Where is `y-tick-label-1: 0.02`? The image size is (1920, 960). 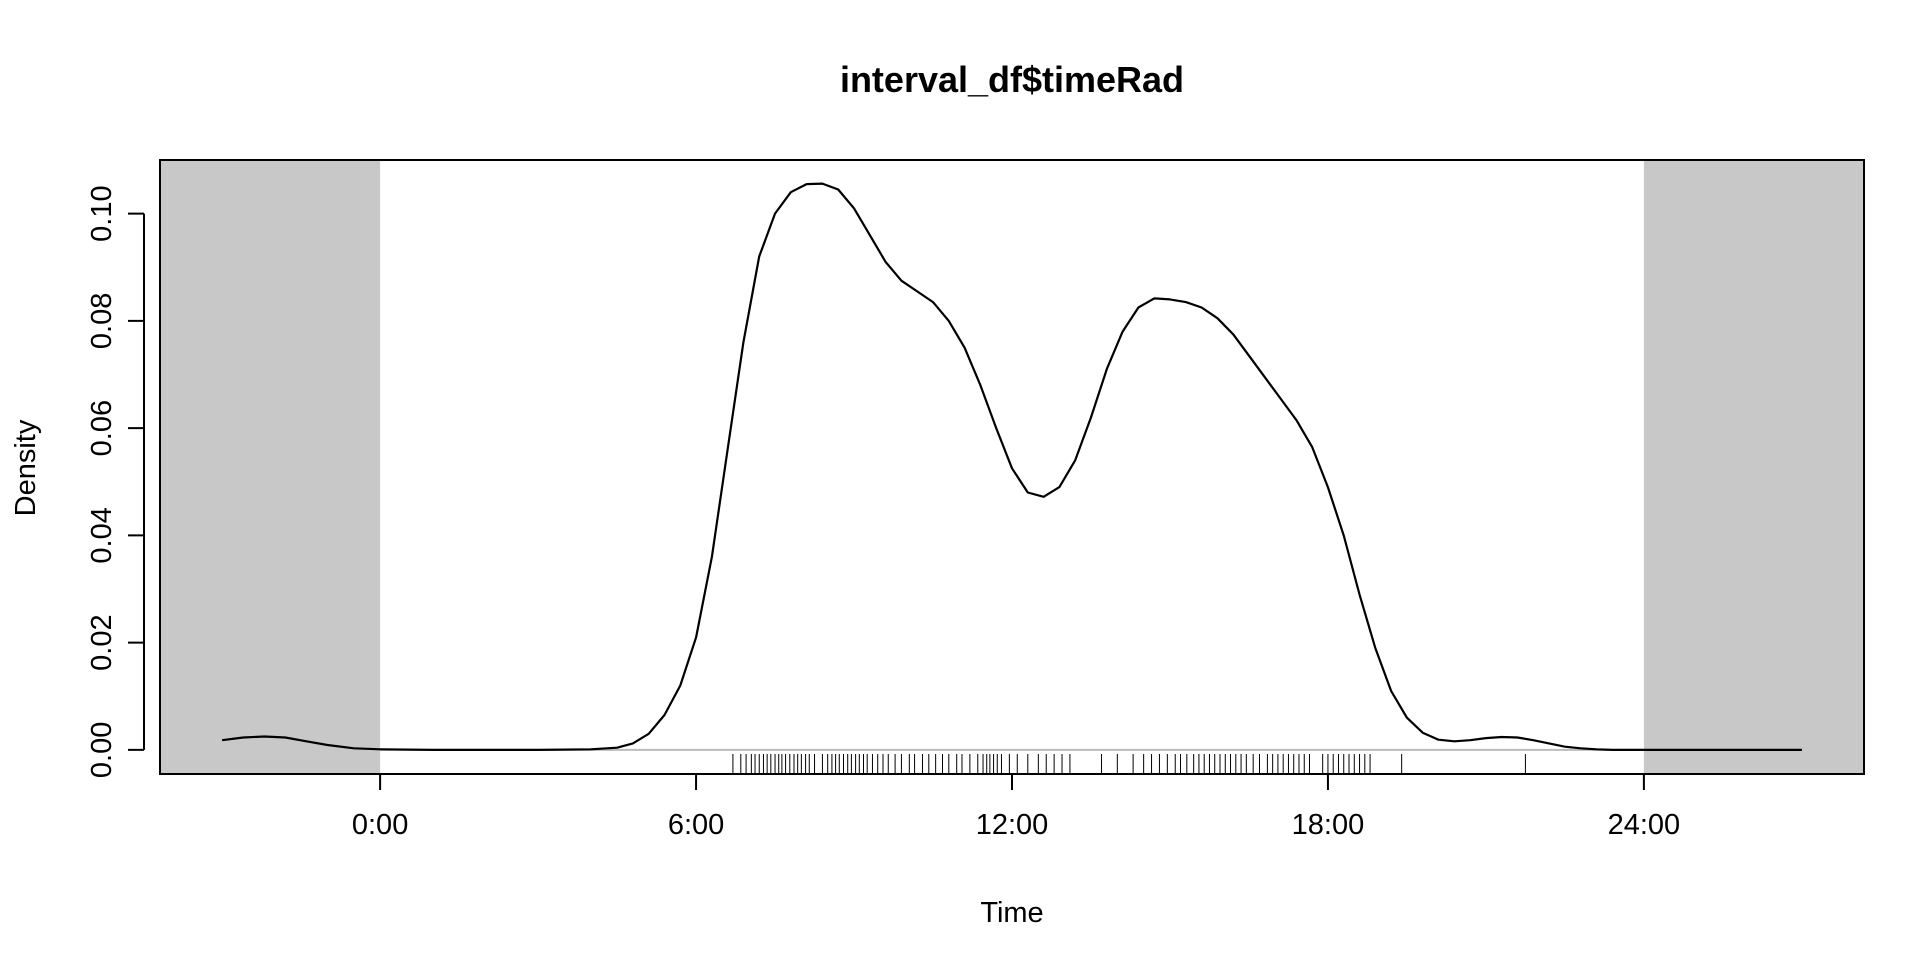
y-tick-label-1: 0.02 is located at coordinates (102, 642).